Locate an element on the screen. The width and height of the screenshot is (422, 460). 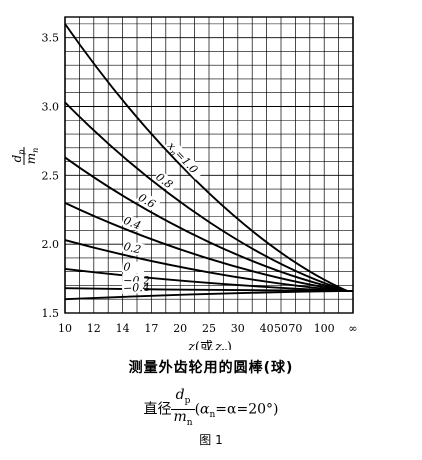
series-label: −0.4 is located at coordinates (135, 288).